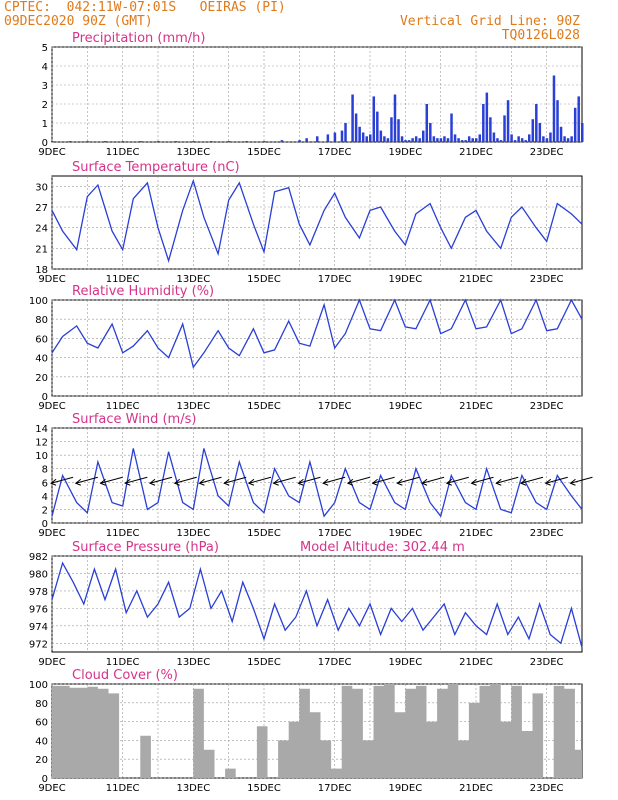 This screenshot has width=618, height=800. I want to click on cloud-cover-area, so click(317, 731).